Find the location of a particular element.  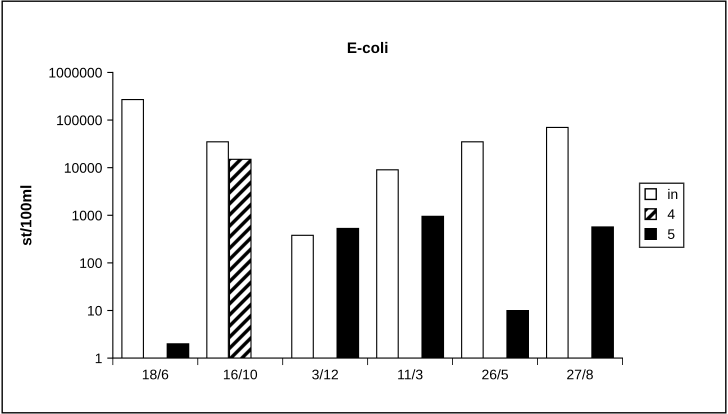

legend-label: in is located at coordinates (673, 193).